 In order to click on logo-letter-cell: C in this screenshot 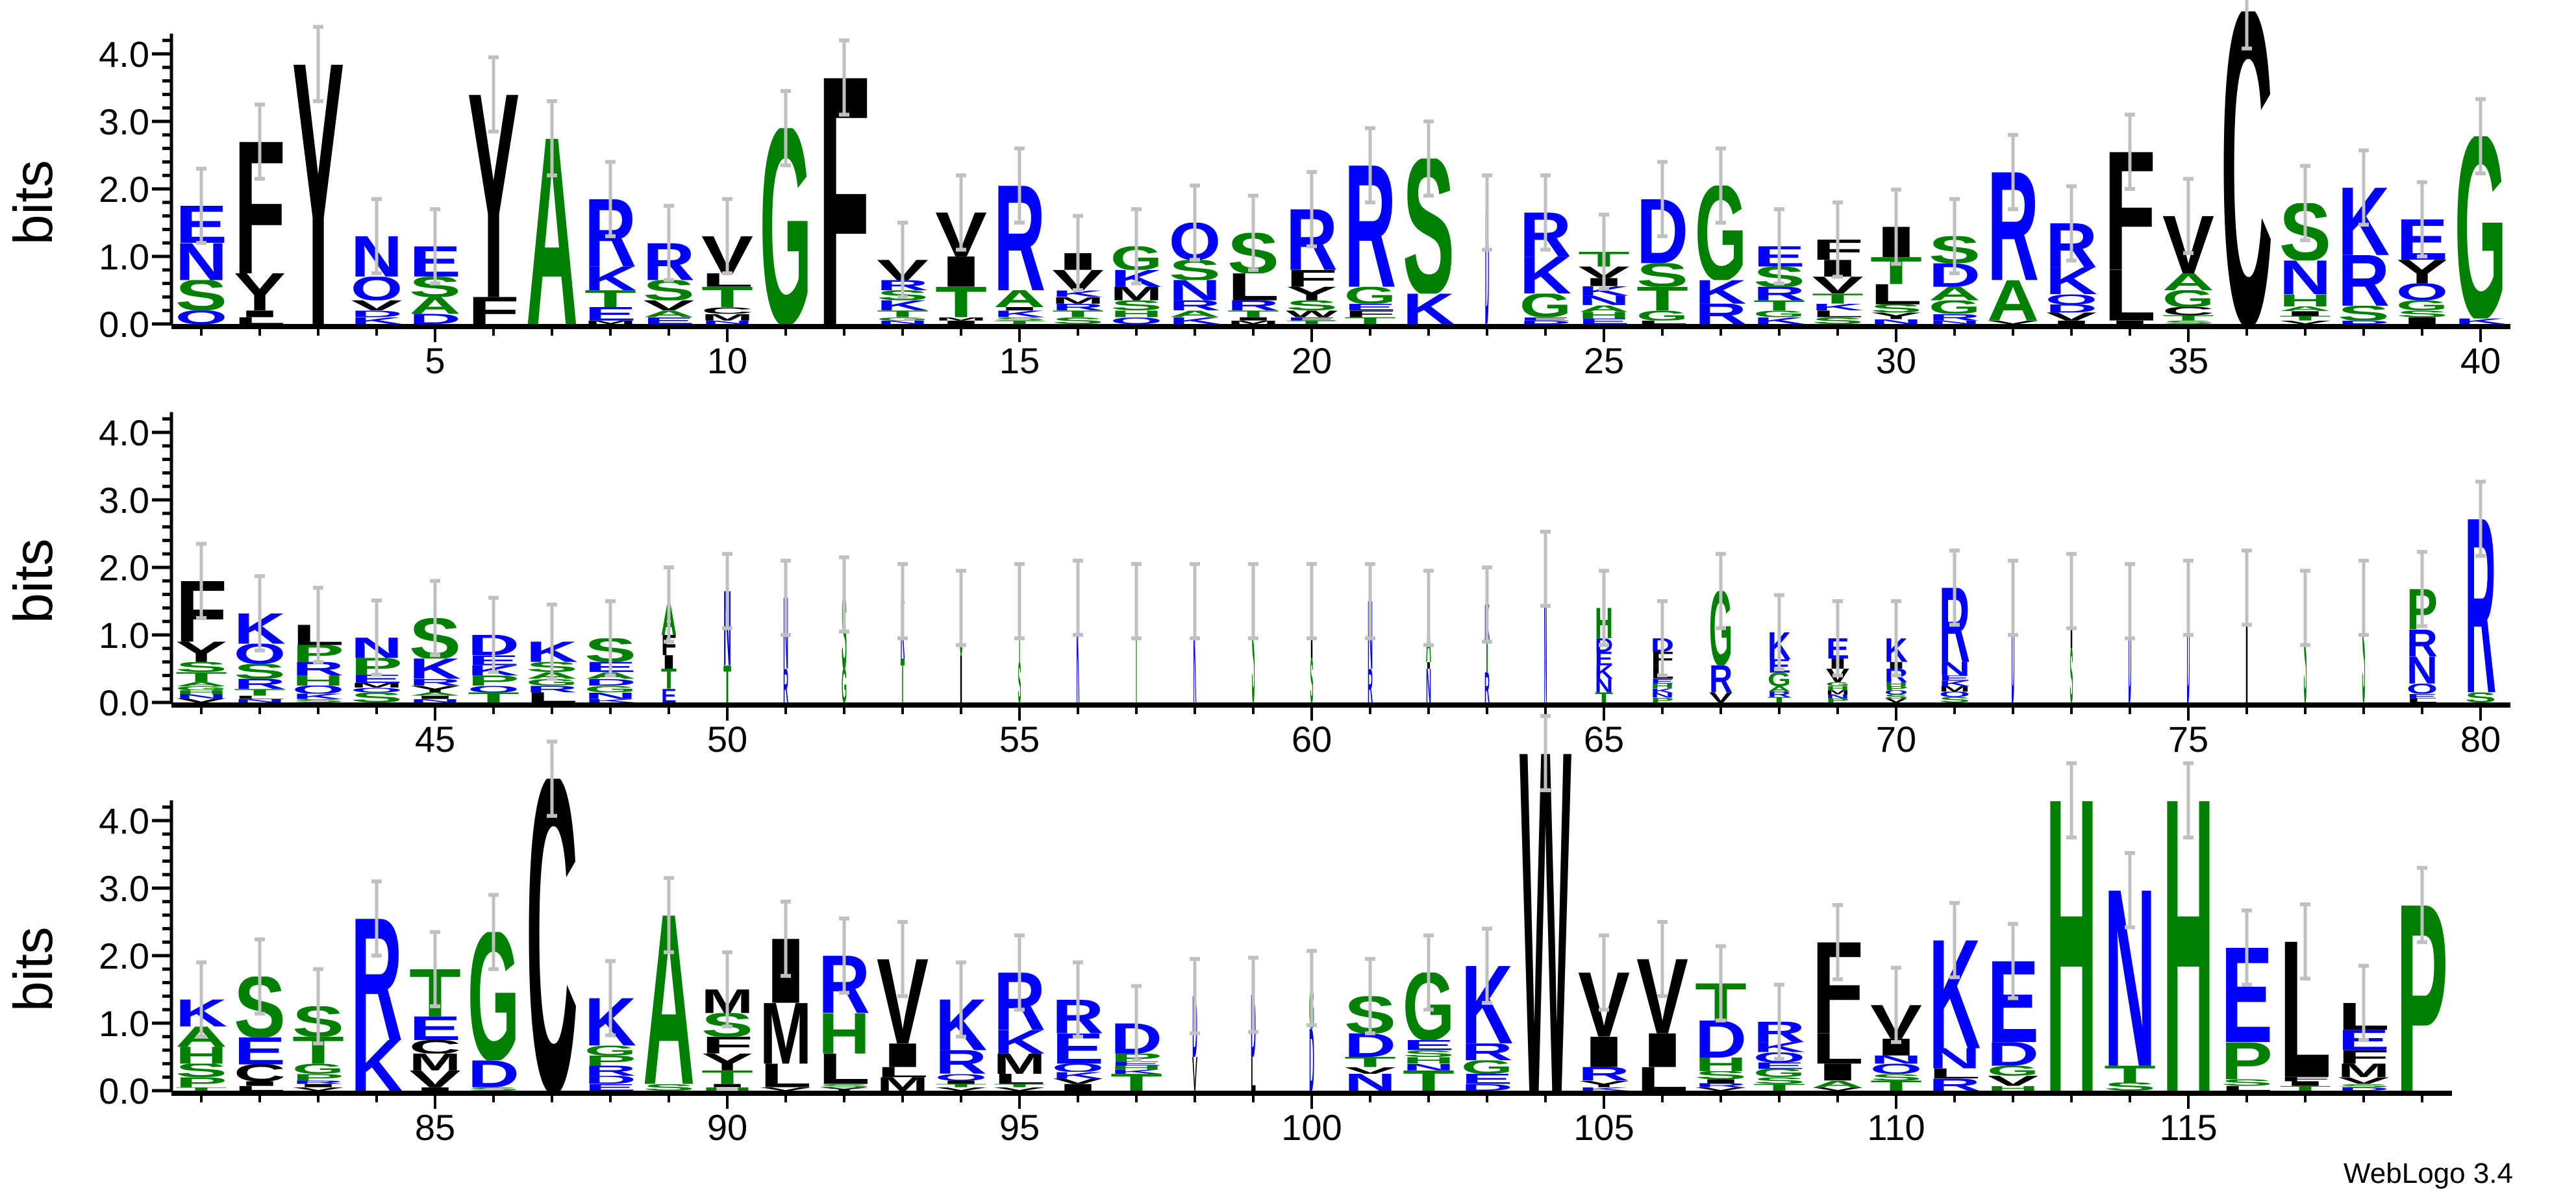, I will do `click(2188, 311)`.